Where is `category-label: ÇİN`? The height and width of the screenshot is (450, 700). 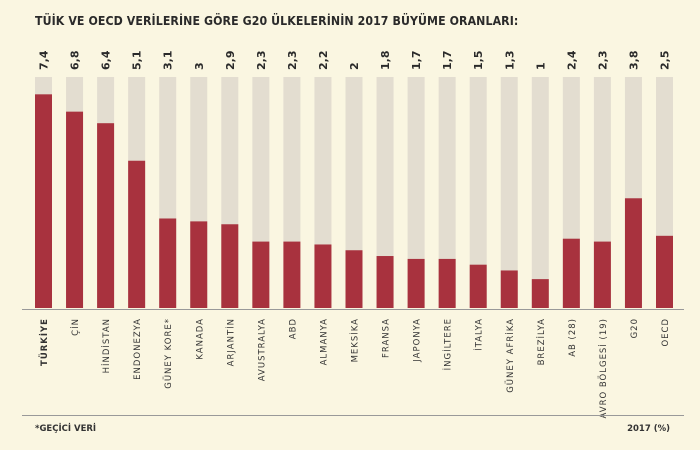
category-label: ÇİN is located at coordinates (75, 327).